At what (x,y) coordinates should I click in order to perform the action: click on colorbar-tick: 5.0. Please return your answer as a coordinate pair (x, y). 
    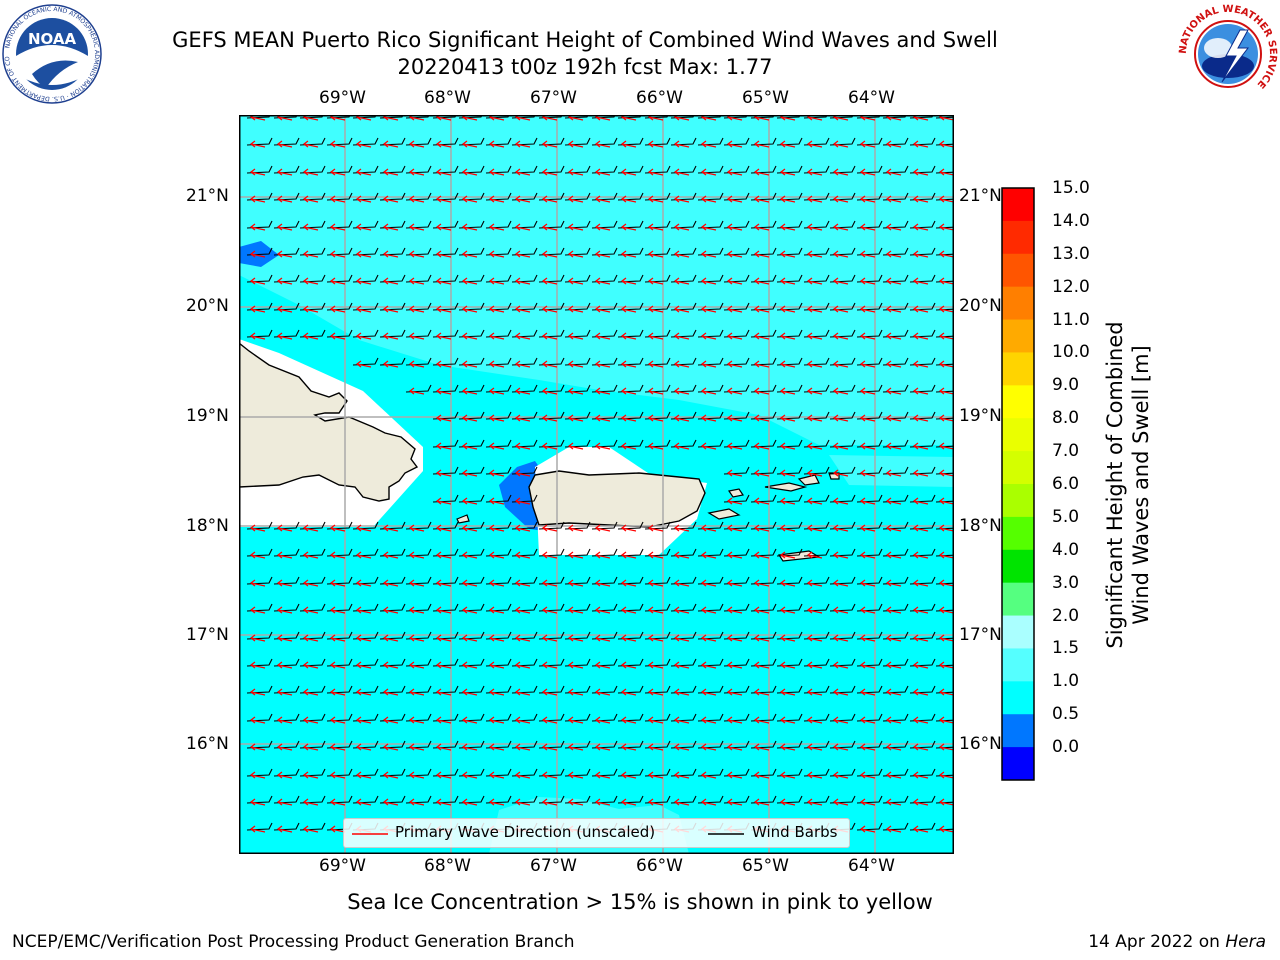
    Looking at the image, I should click on (1066, 516).